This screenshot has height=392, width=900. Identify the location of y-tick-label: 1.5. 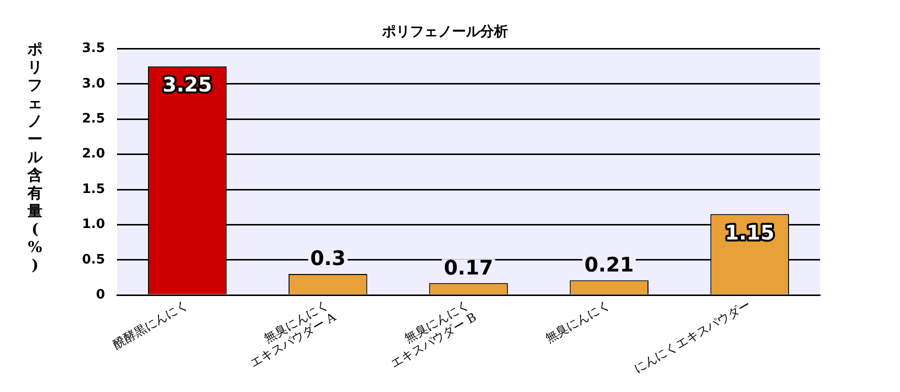
(94, 189).